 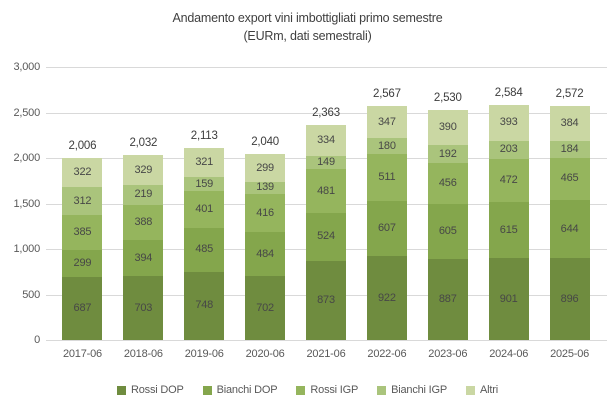 I want to click on segment-value-label: 416, so click(x=265, y=212).